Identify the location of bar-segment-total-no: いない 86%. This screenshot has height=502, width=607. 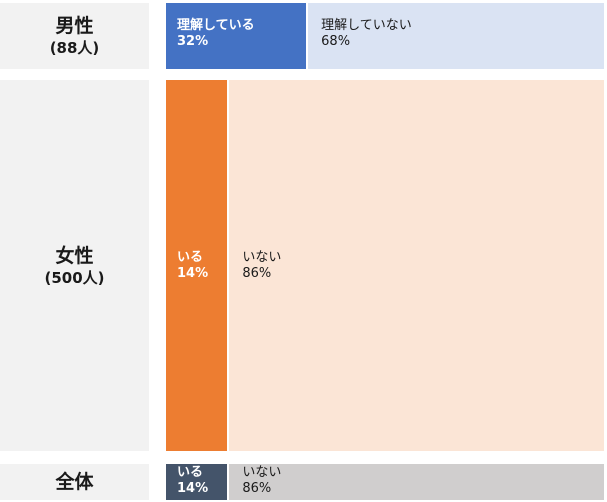
(415, 482).